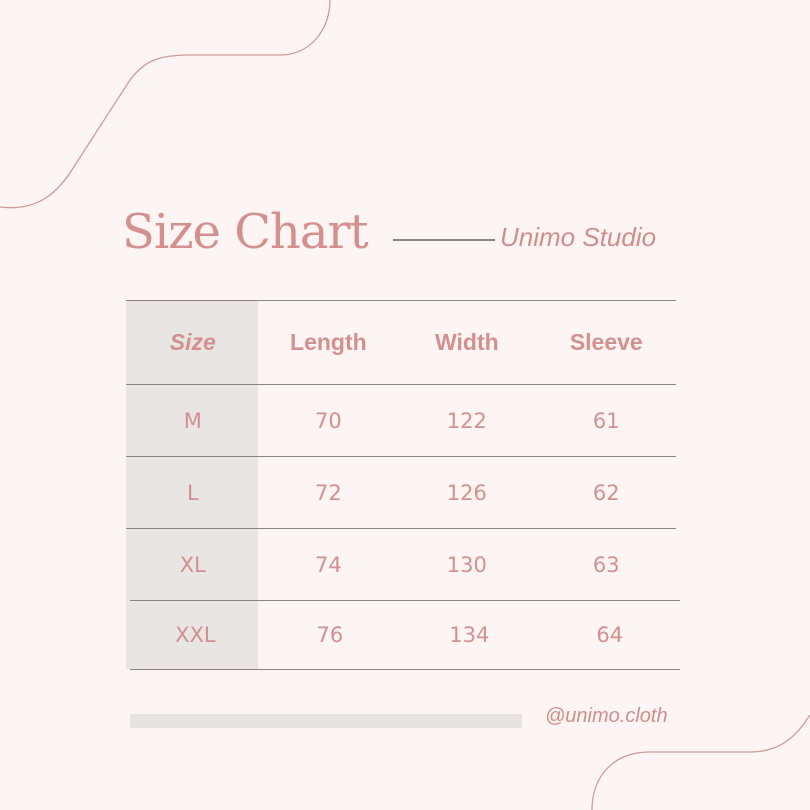  What do you see at coordinates (401, 420) in the screenshot?
I see `table-row: M 70 122 61` at bounding box center [401, 420].